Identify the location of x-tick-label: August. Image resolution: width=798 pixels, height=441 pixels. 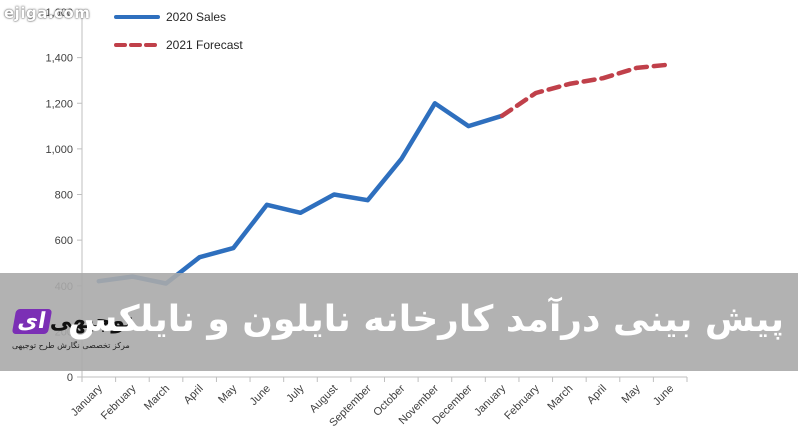
(324, 399).